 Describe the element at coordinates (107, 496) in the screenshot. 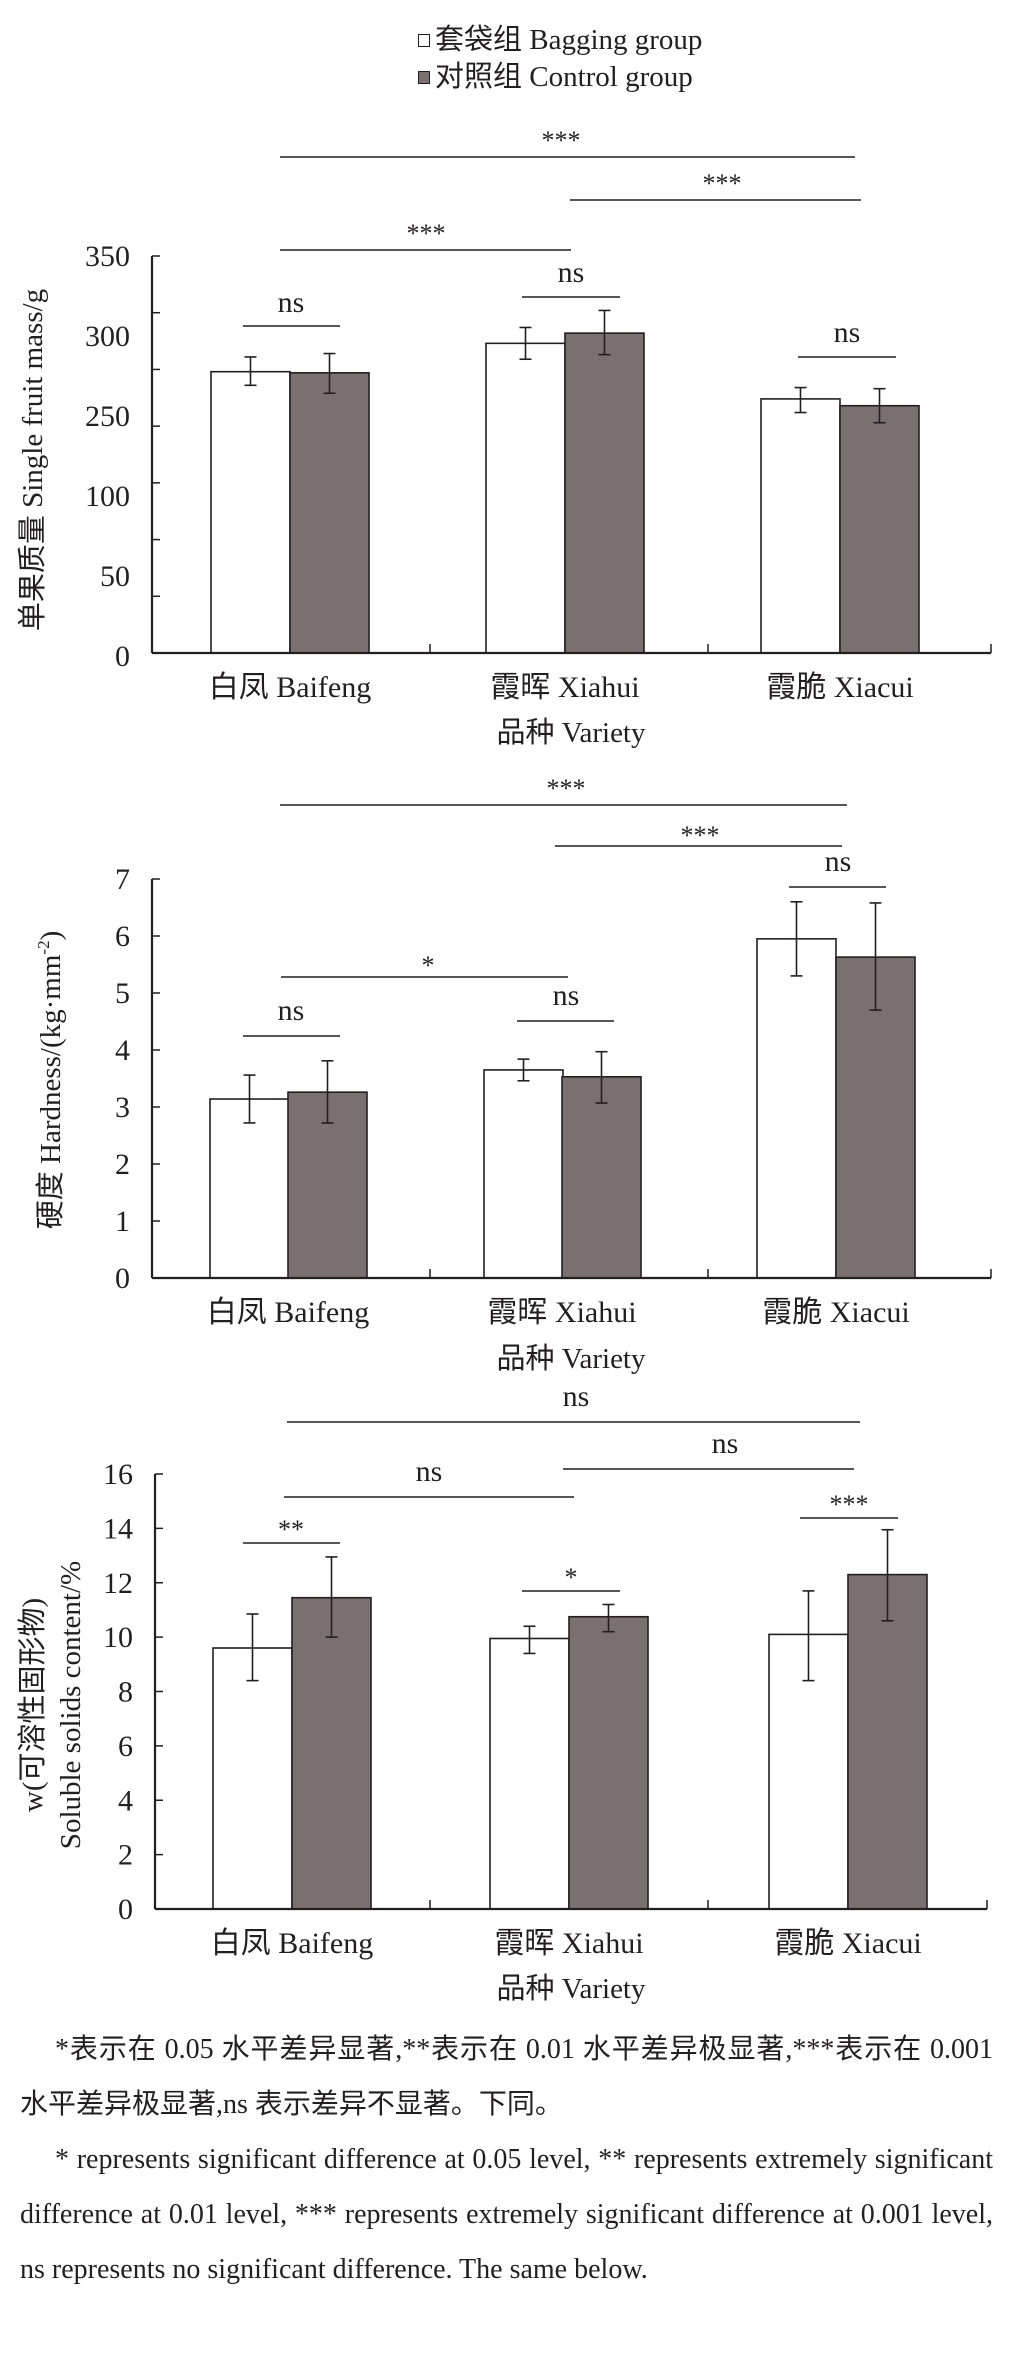

I see `y-tick-label: 100` at that location.